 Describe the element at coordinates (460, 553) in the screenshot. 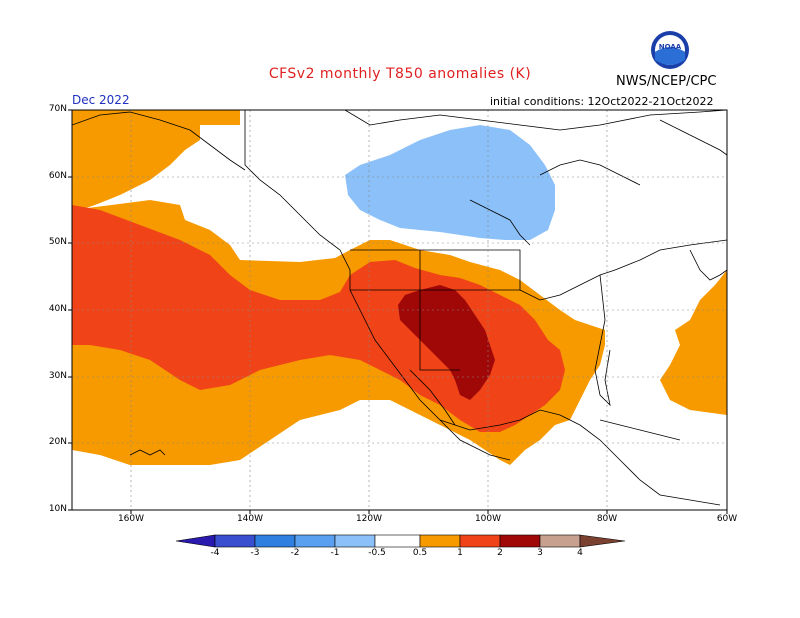

I see `colorbar-label: 1` at that location.